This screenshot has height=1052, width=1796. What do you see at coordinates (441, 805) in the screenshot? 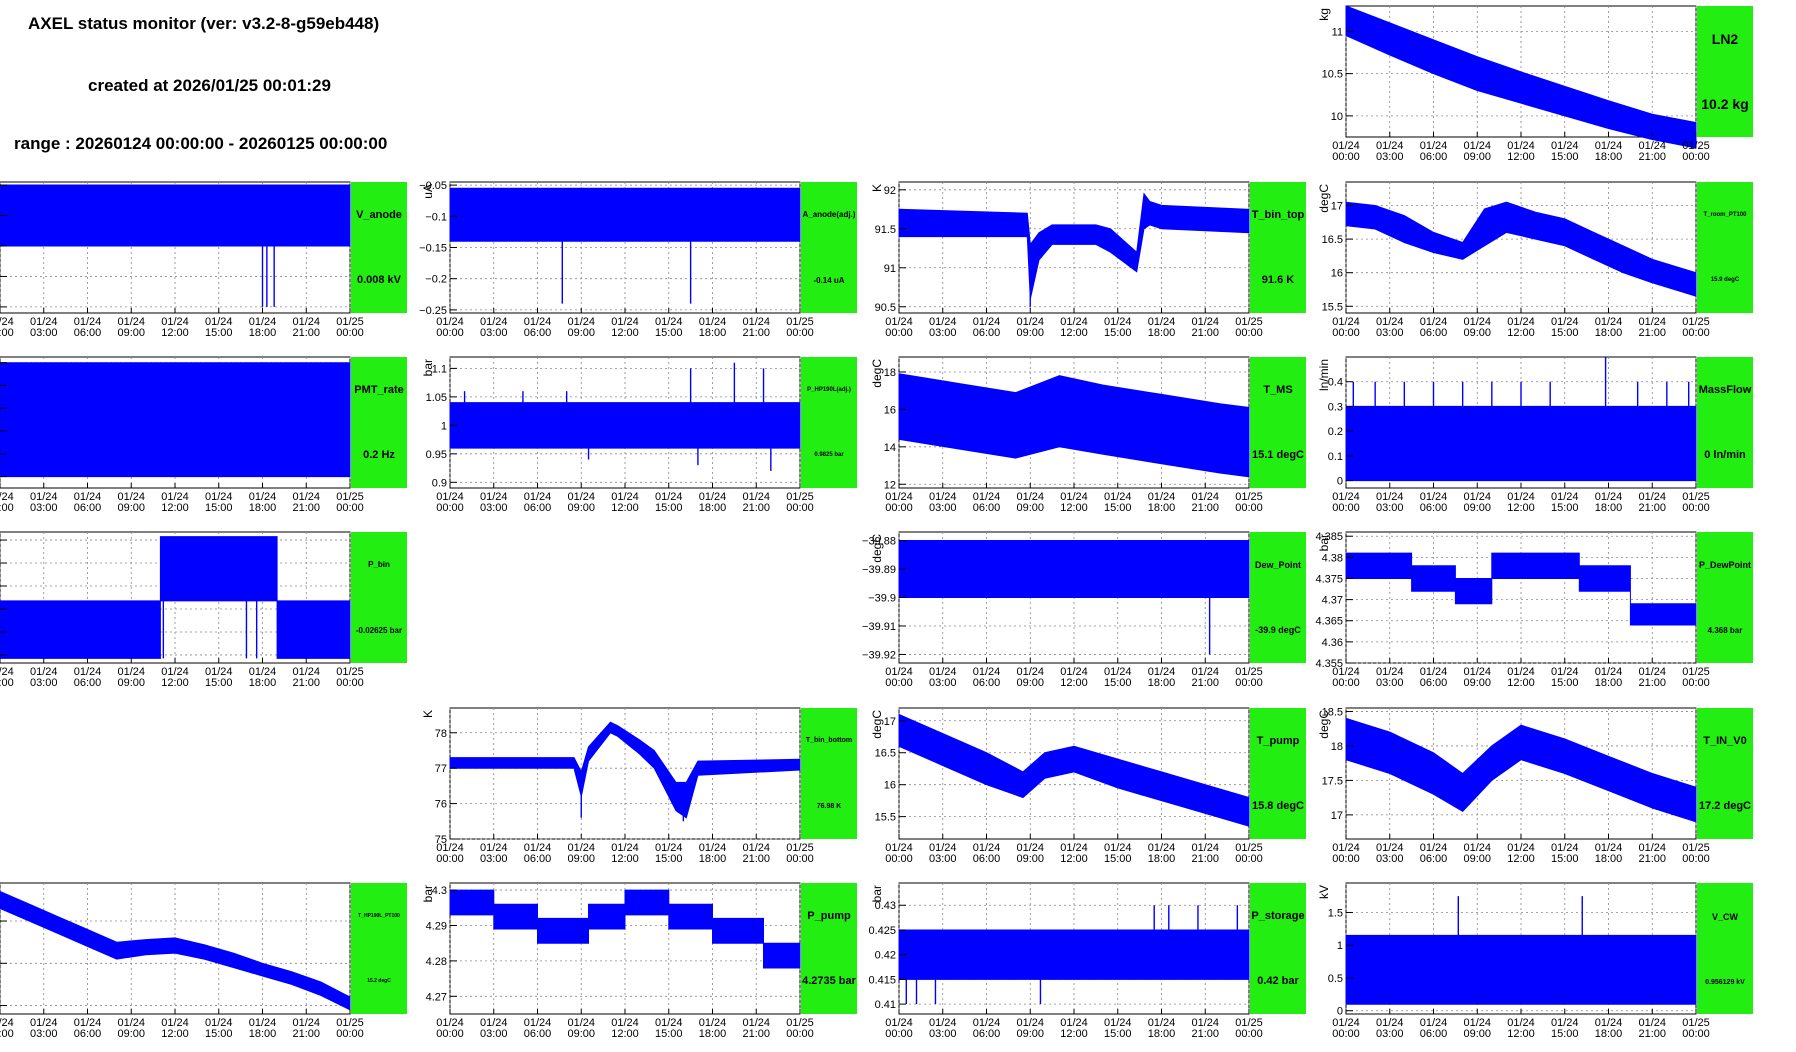
I see `y-tick-label: 76` at bounding box center [441, 805].